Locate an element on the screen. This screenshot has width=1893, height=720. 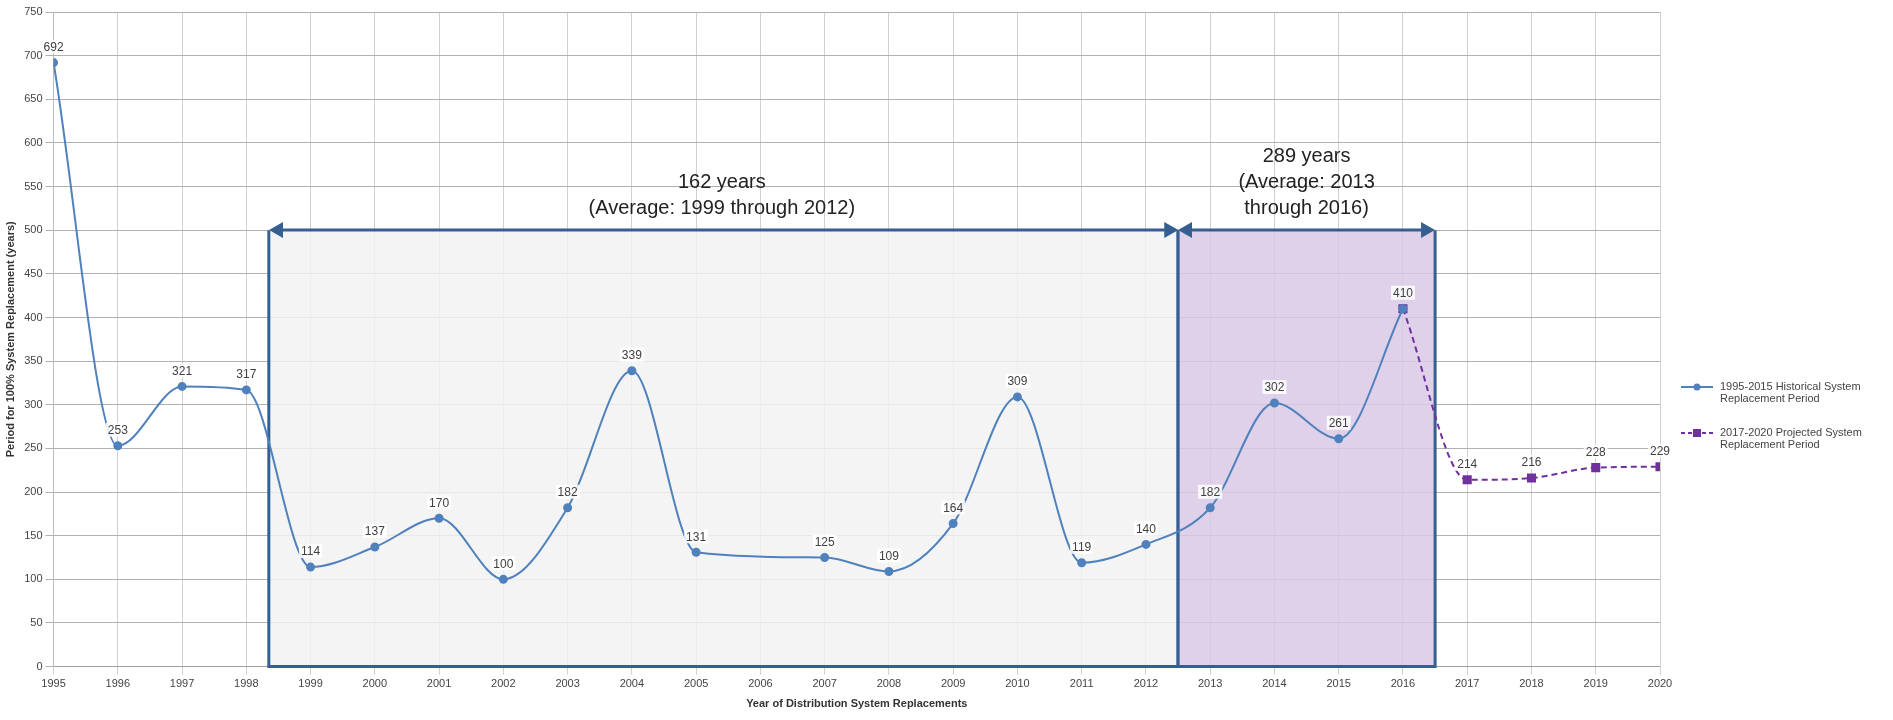
data-label: 119 is located at coordinates (1082, 547).